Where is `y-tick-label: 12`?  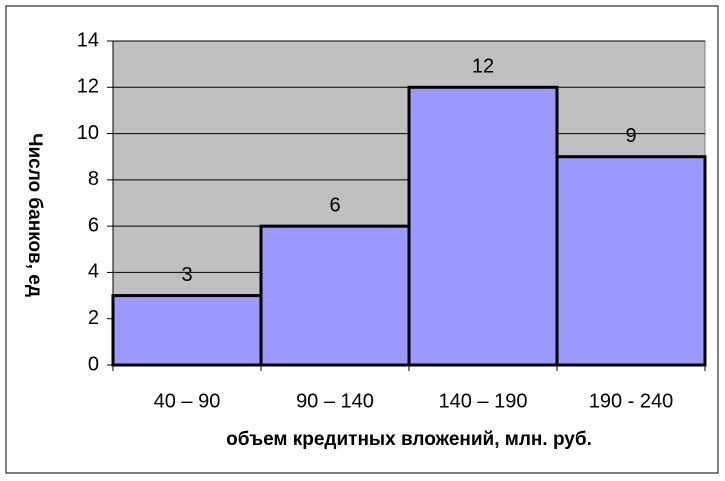
y-tick-label: 12 is located at coordinates (88, 87).